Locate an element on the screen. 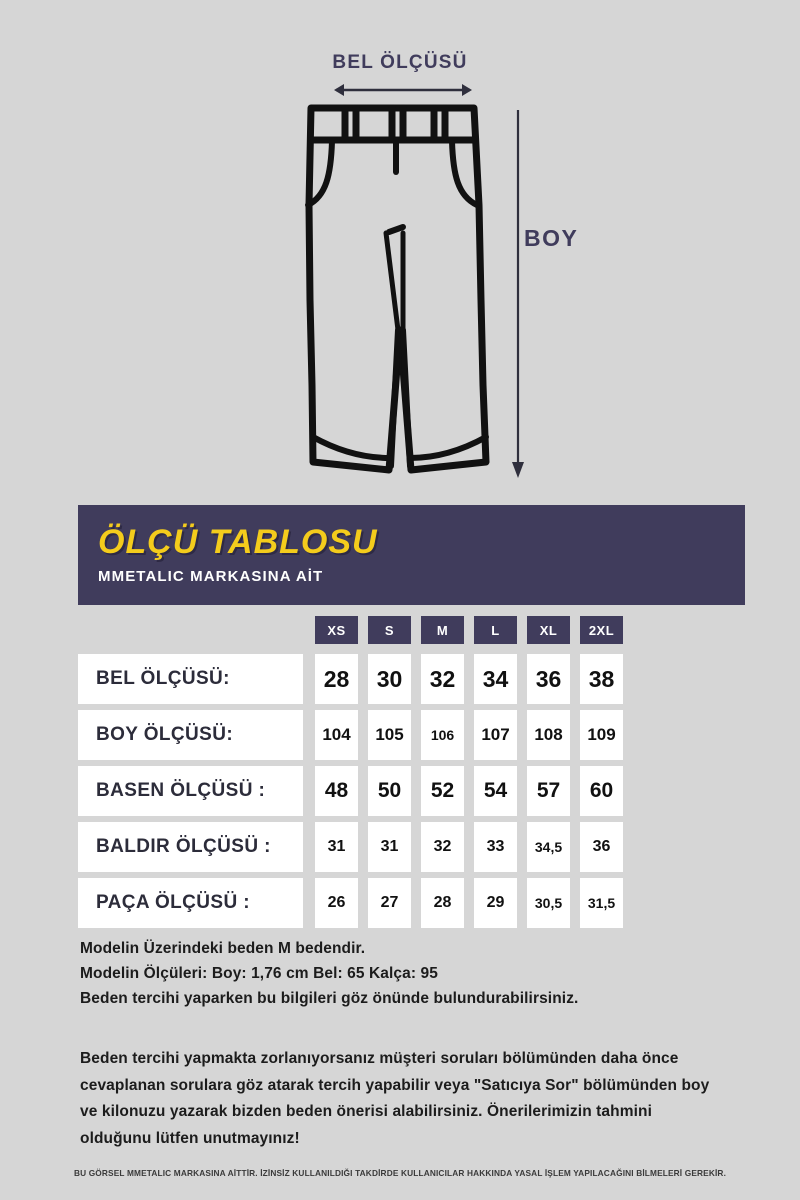 This screenshot has width=800, height=1200. cell-basen-xs: 48 is located at coordinates (336, 791).